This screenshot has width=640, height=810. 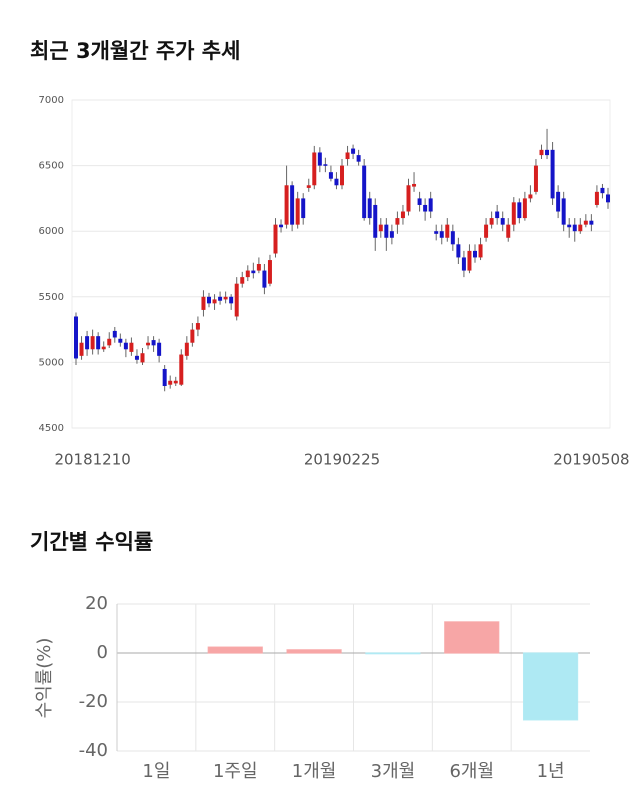 What do you see at coordinates (93, 750) in the screenshot?
I see `y-tick-label: -40` at bounding box center [93, 750].